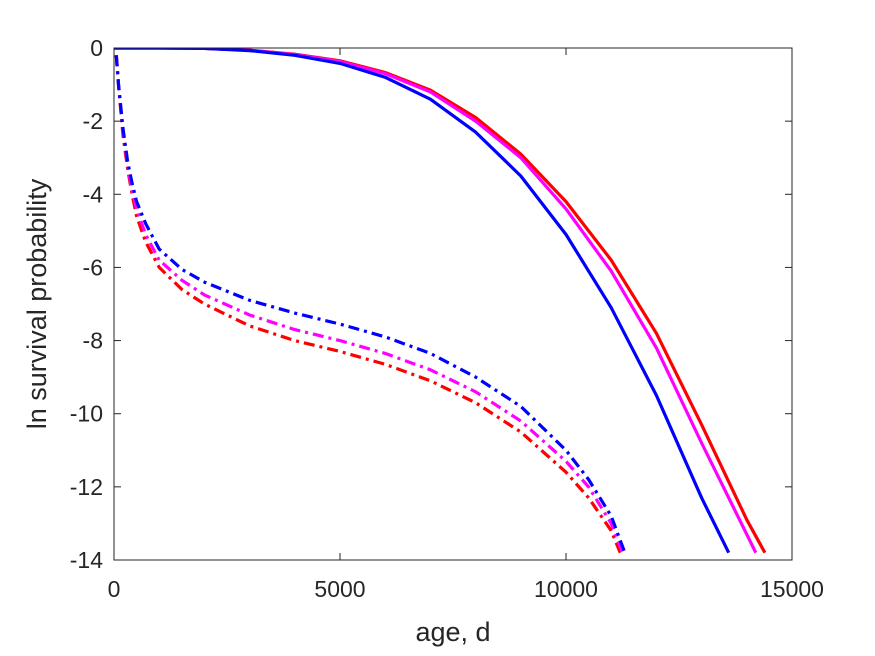 This screenshot has width=875, height=656. Describe the element at coordinates (452, 632) in the screenshot. I see `x-axis-label: age, d` at that location.